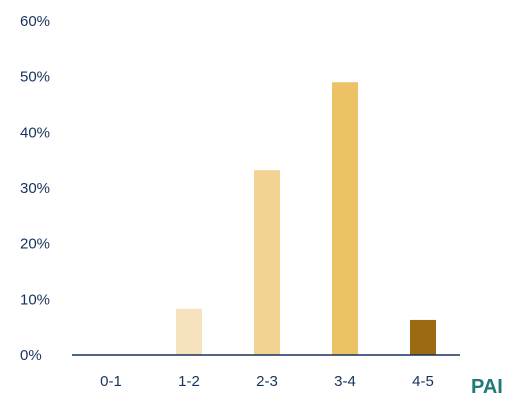  Describe the element at coordinates (35, 299) in the screenshot. I see `y-tick-label: 10%` at that location.